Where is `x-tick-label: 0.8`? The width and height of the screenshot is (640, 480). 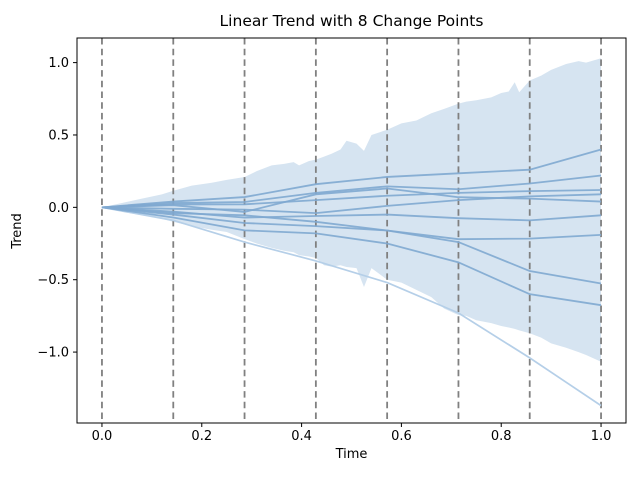 x-tick-label: 0.8 is located at coordinates (501, 436).